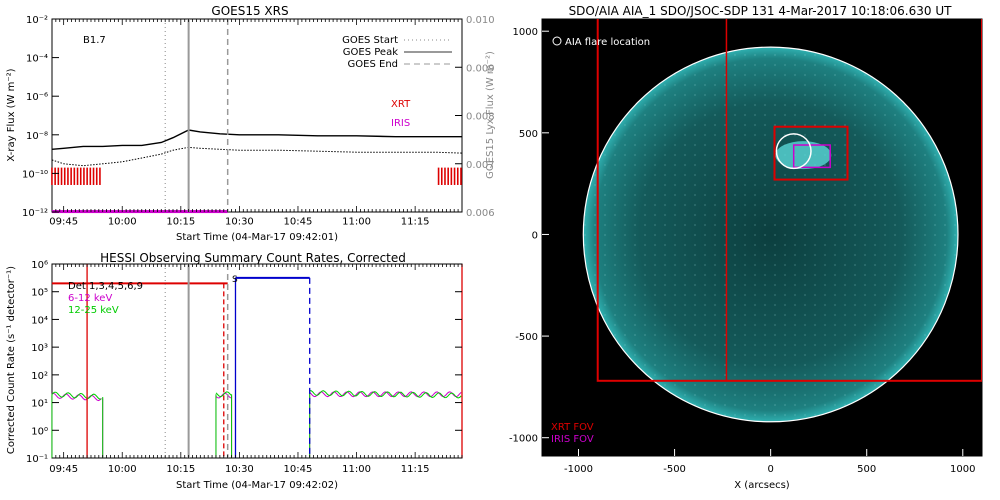 The width and height of the screenshot is (1000, 500). Describe the element at coordinates (557, 41) in the screenshot. I see `flare-legend-icon` at that location.